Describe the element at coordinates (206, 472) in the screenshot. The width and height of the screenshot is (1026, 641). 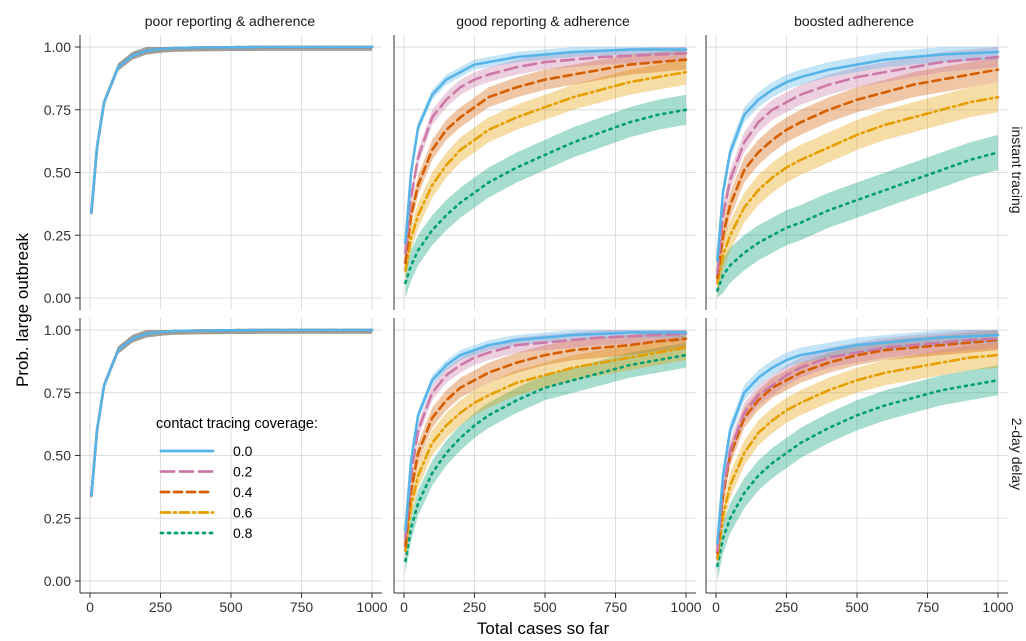
I see `legend-item: 0.2` at that location.